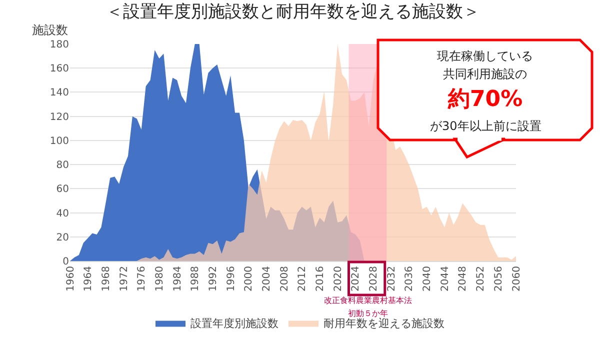  I want to click on x-tick-label: 2060, so click(516, 279).